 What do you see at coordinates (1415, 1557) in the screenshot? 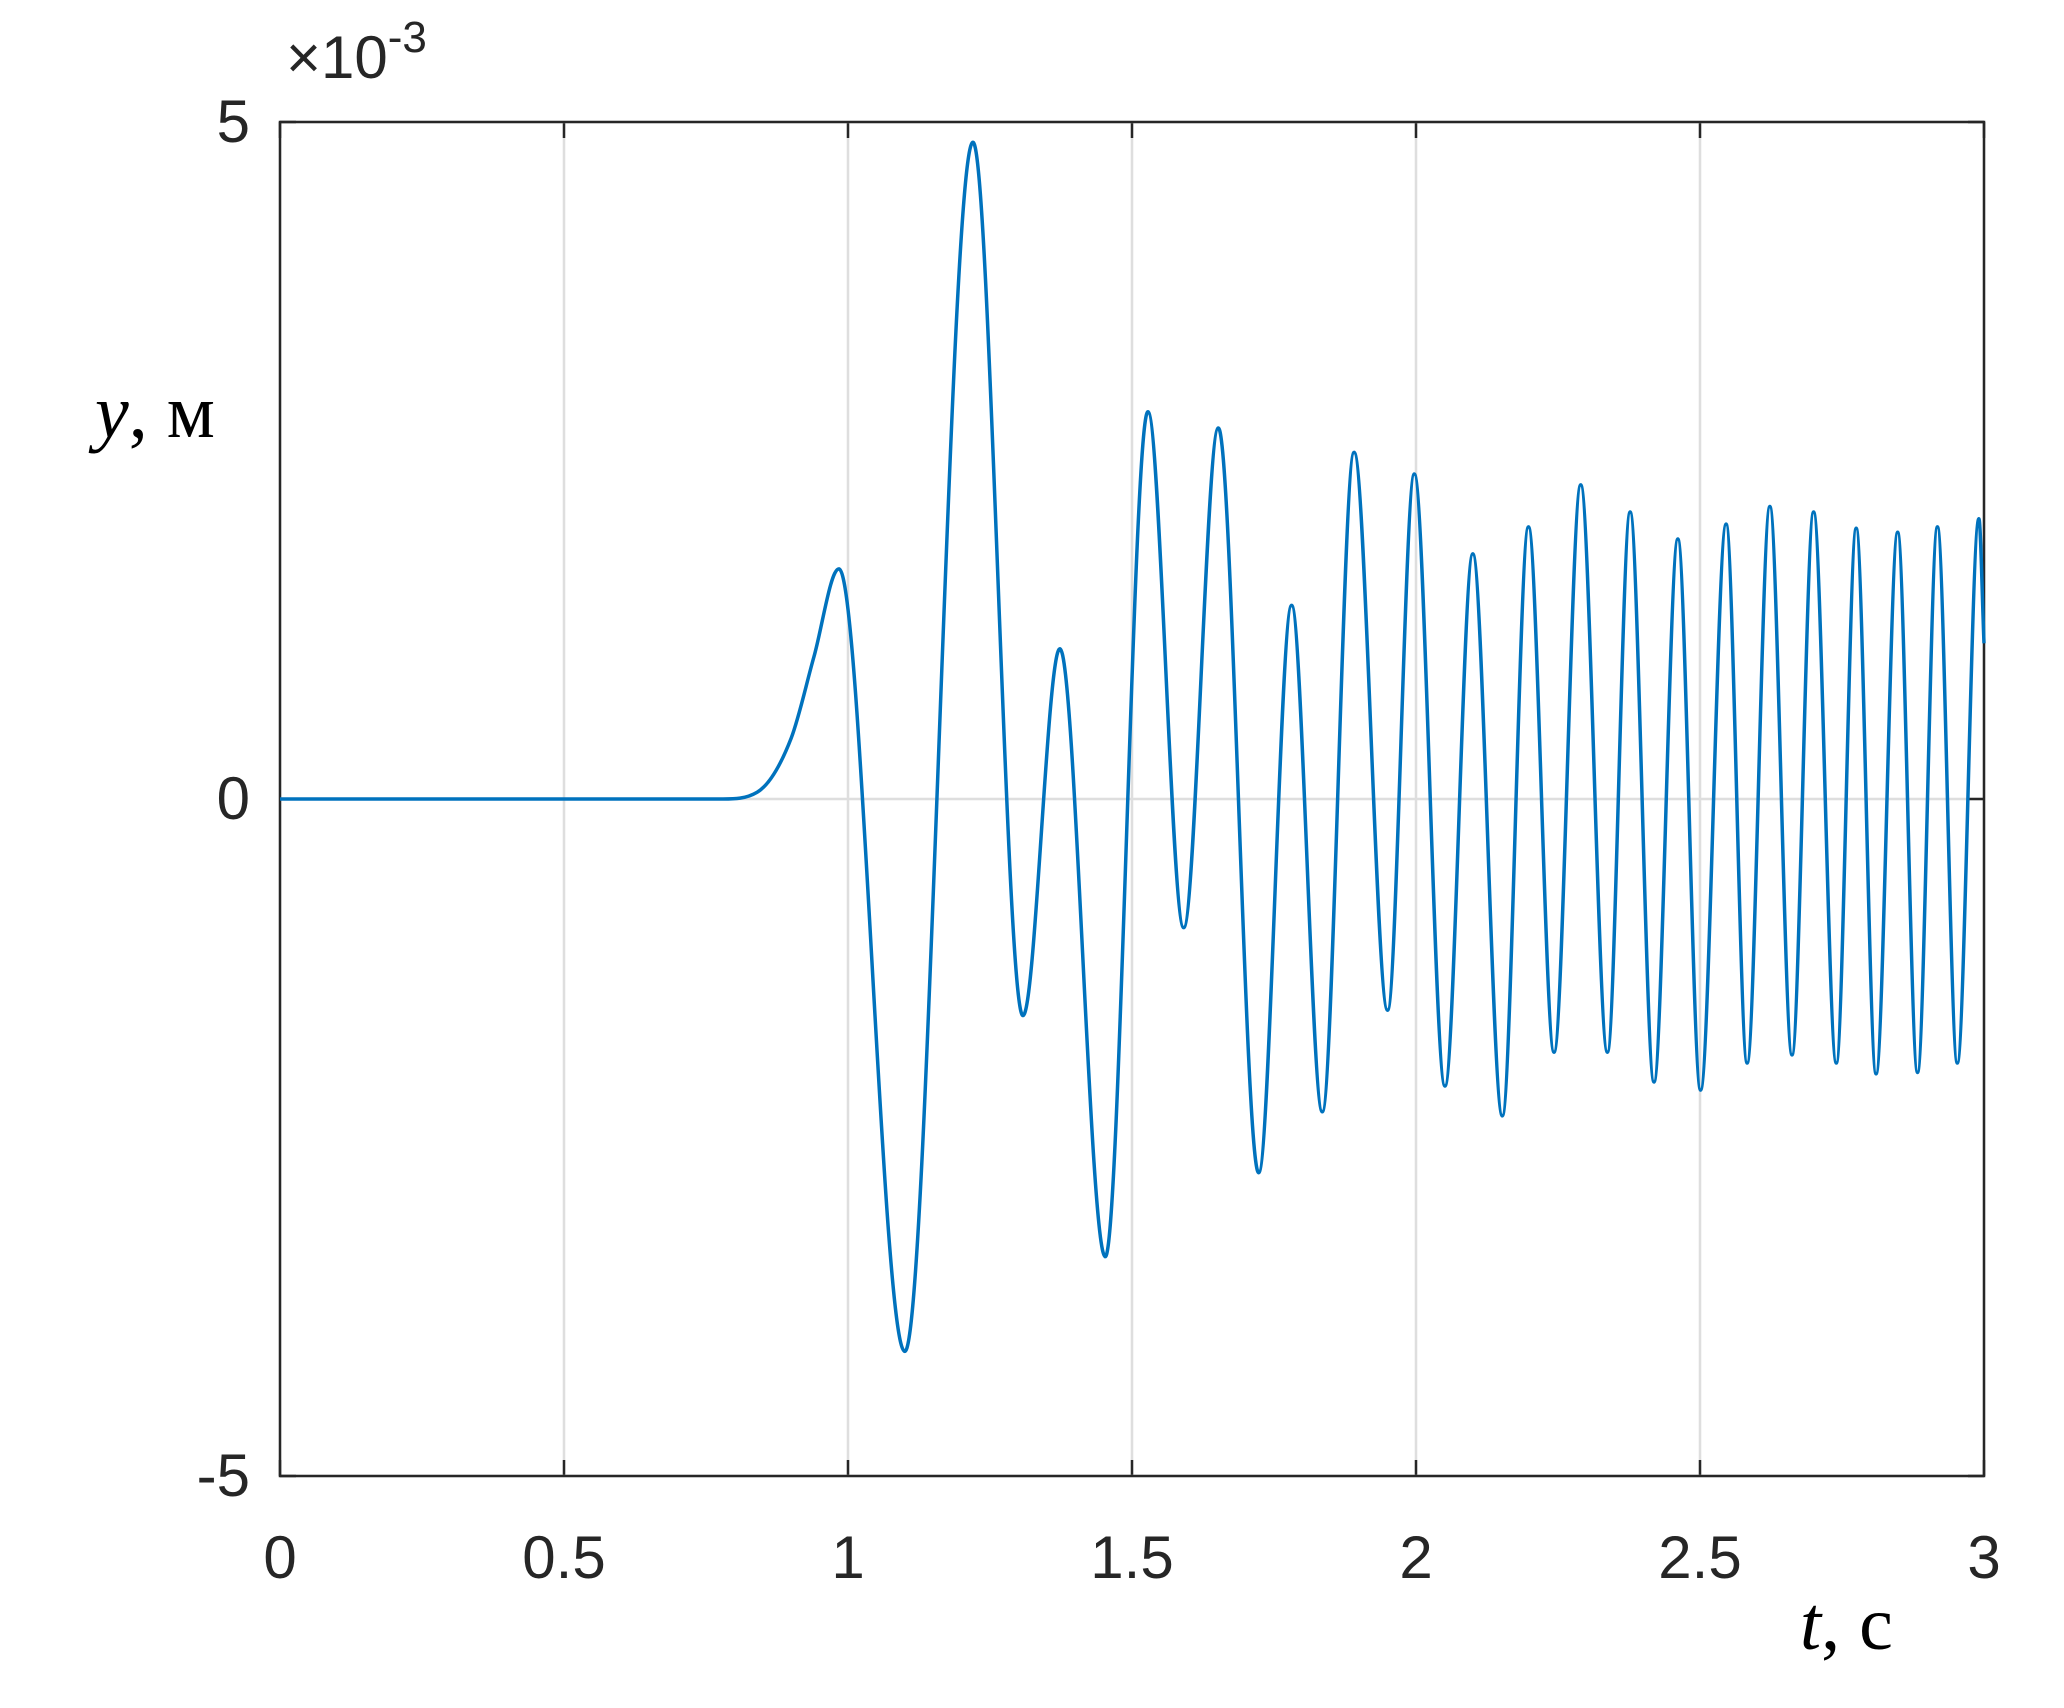
I see `x-tick-label: 2` at bounding box center [1415, 1557].